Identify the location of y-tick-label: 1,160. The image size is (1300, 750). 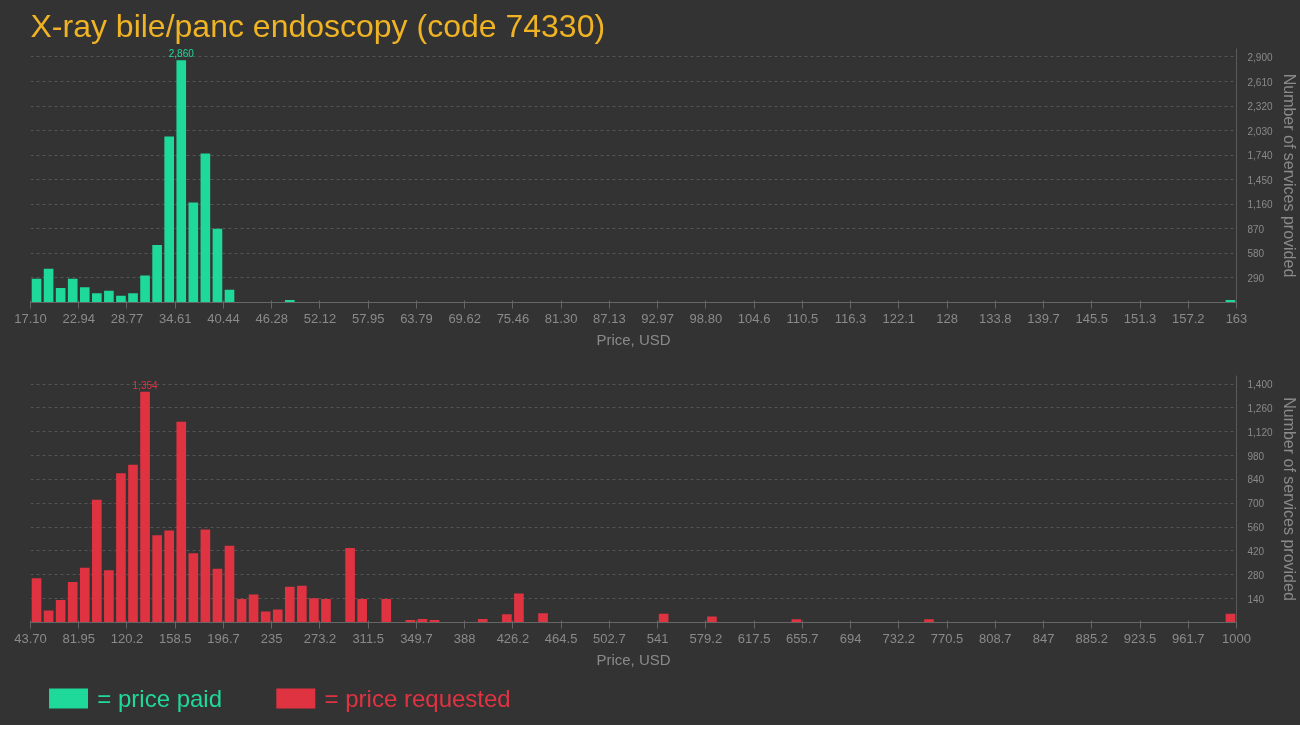
(1260, 205).